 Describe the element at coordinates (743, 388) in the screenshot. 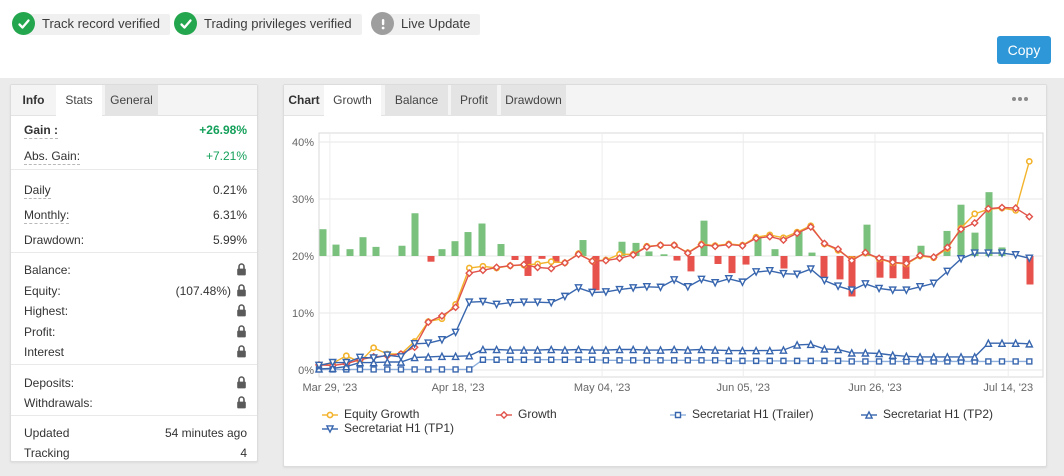

I see `x-axis-label: Jun 05, '23` at that location.